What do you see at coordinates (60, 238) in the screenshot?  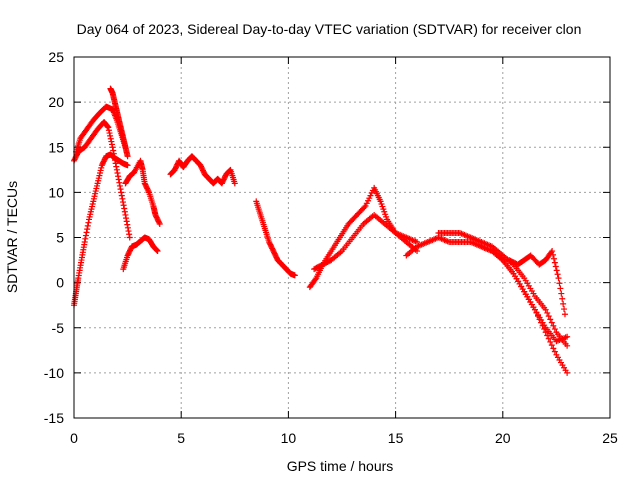 I see `y-tick-label: 5` at bounding box center [60, 238].